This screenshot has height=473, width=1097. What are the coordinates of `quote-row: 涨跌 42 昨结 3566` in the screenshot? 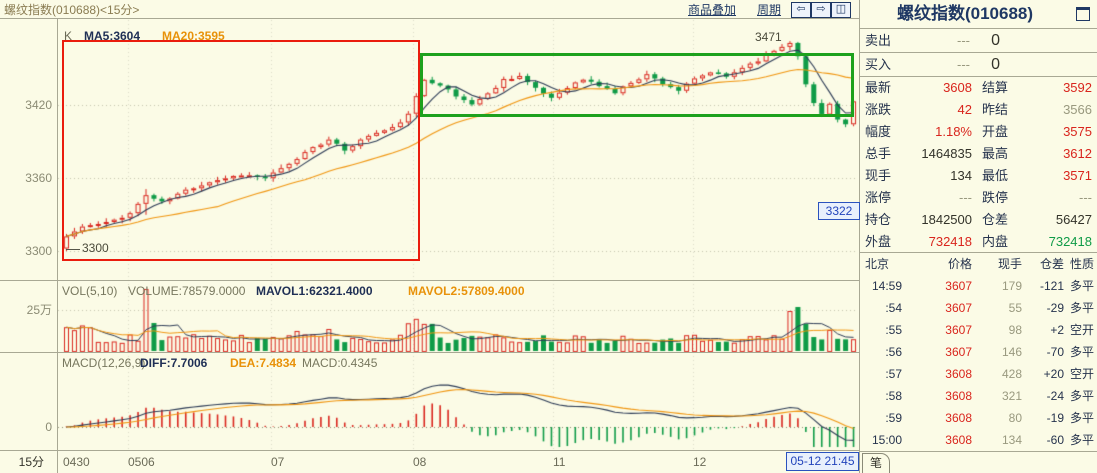 It's located at (978, 110).